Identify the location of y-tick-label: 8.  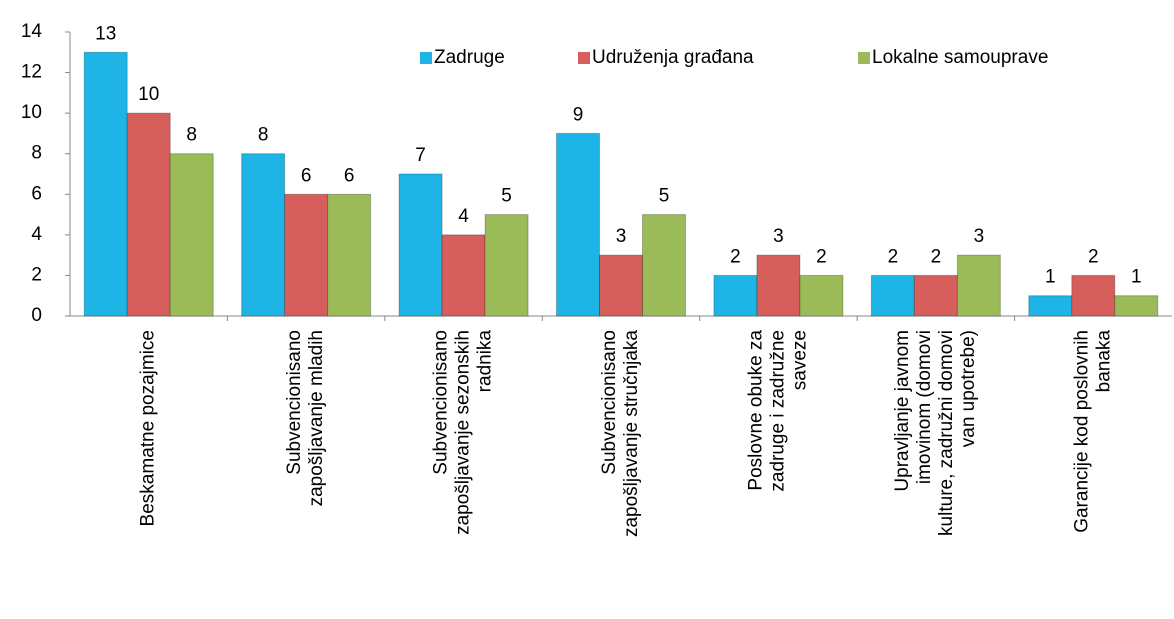
(36, 153).